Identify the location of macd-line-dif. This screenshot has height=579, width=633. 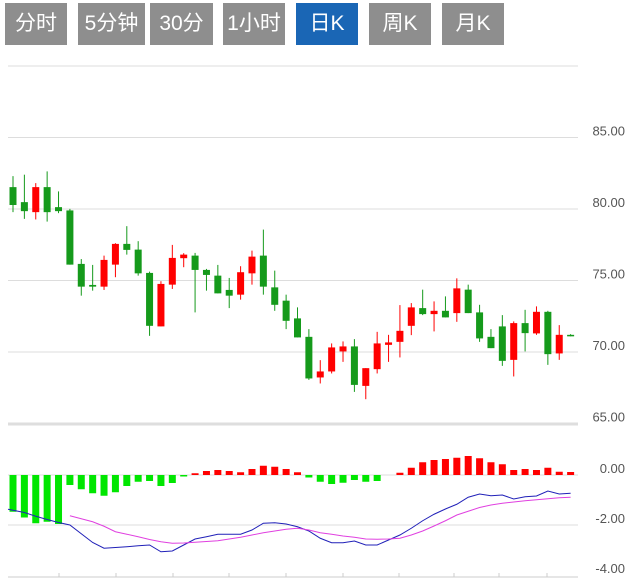
(289, 521).